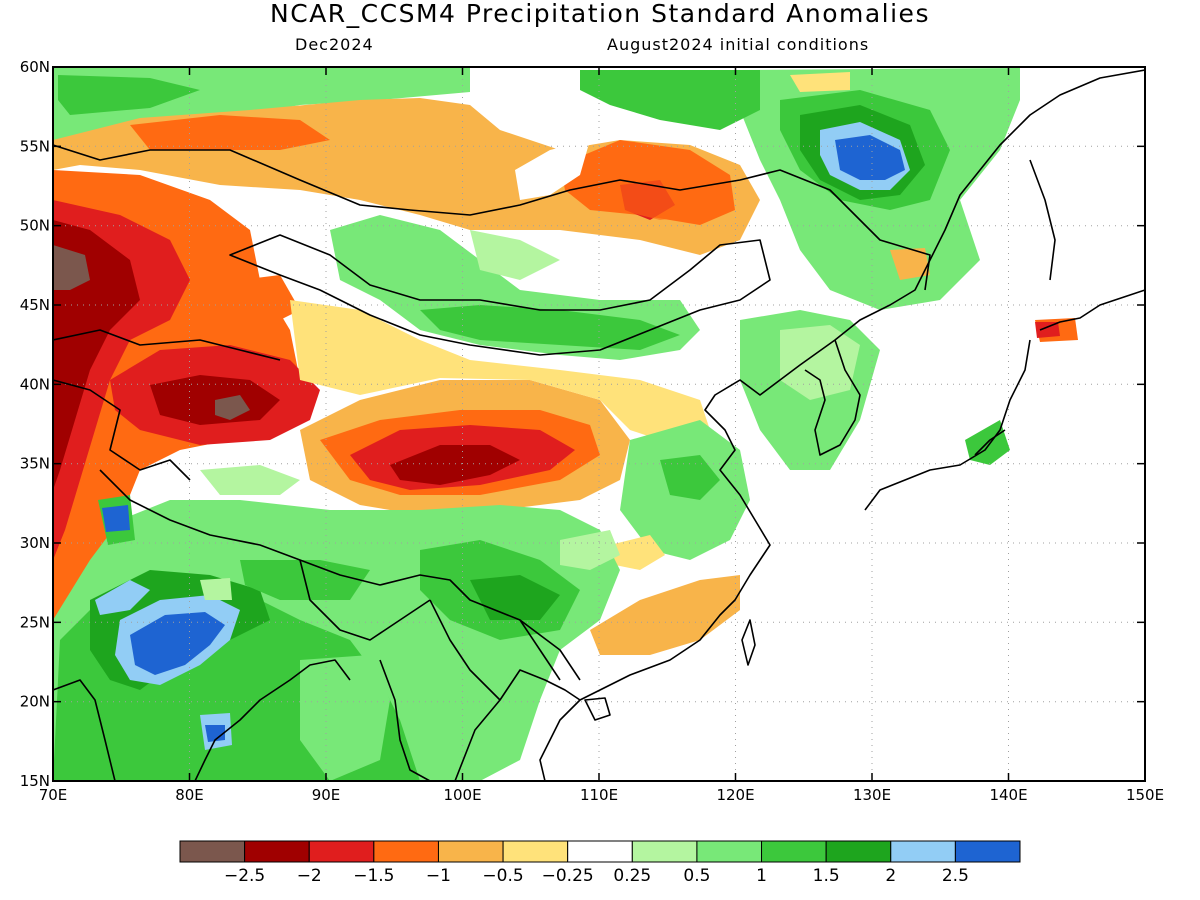  What do you see at coordinates (1145, 795) in the screenshot?
I see `lon-tick-label: 150E` at bounding box center [1145, 795].